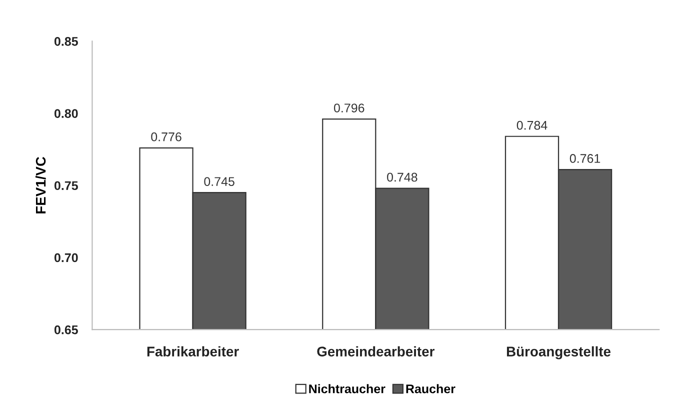  I want to click on data-label: 0.748, so click(402, 177).